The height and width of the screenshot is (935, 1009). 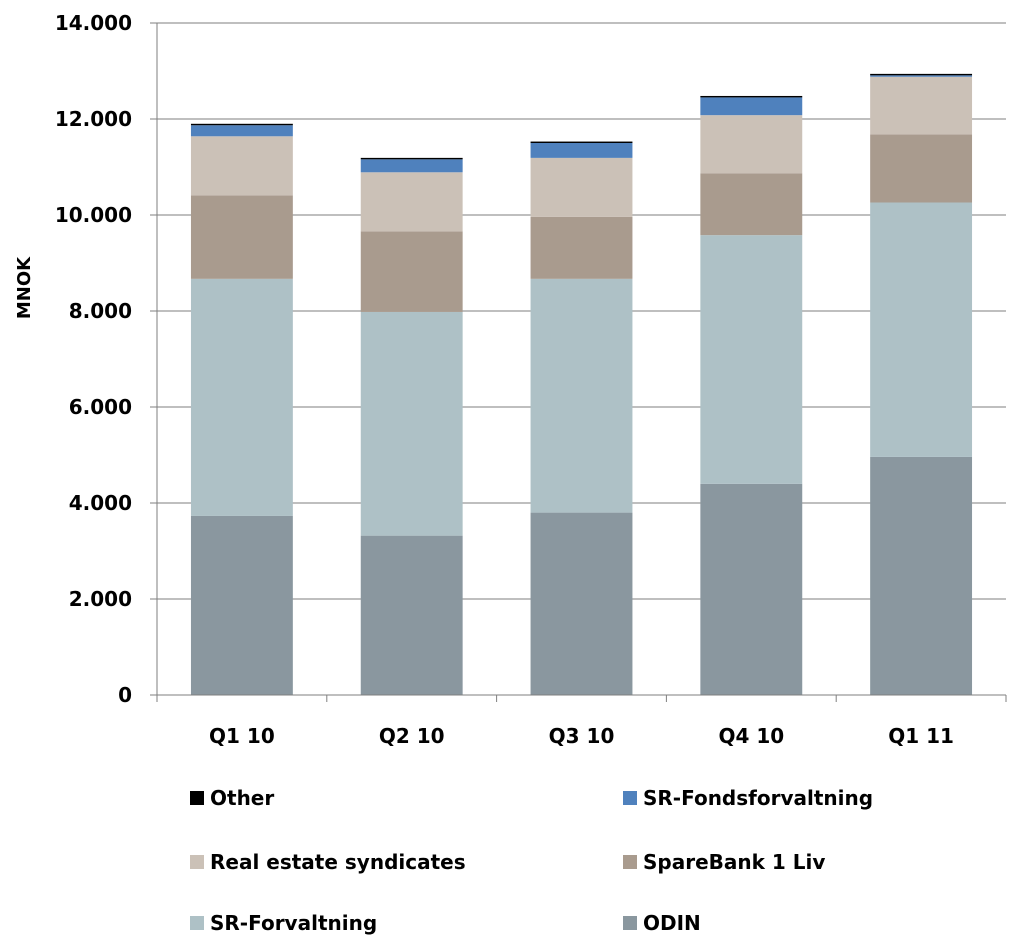 What do you see at coordinates (100, 599) in the screenshot?
I see `y-tick-label: 2.000` at bounding box center [100, 599].